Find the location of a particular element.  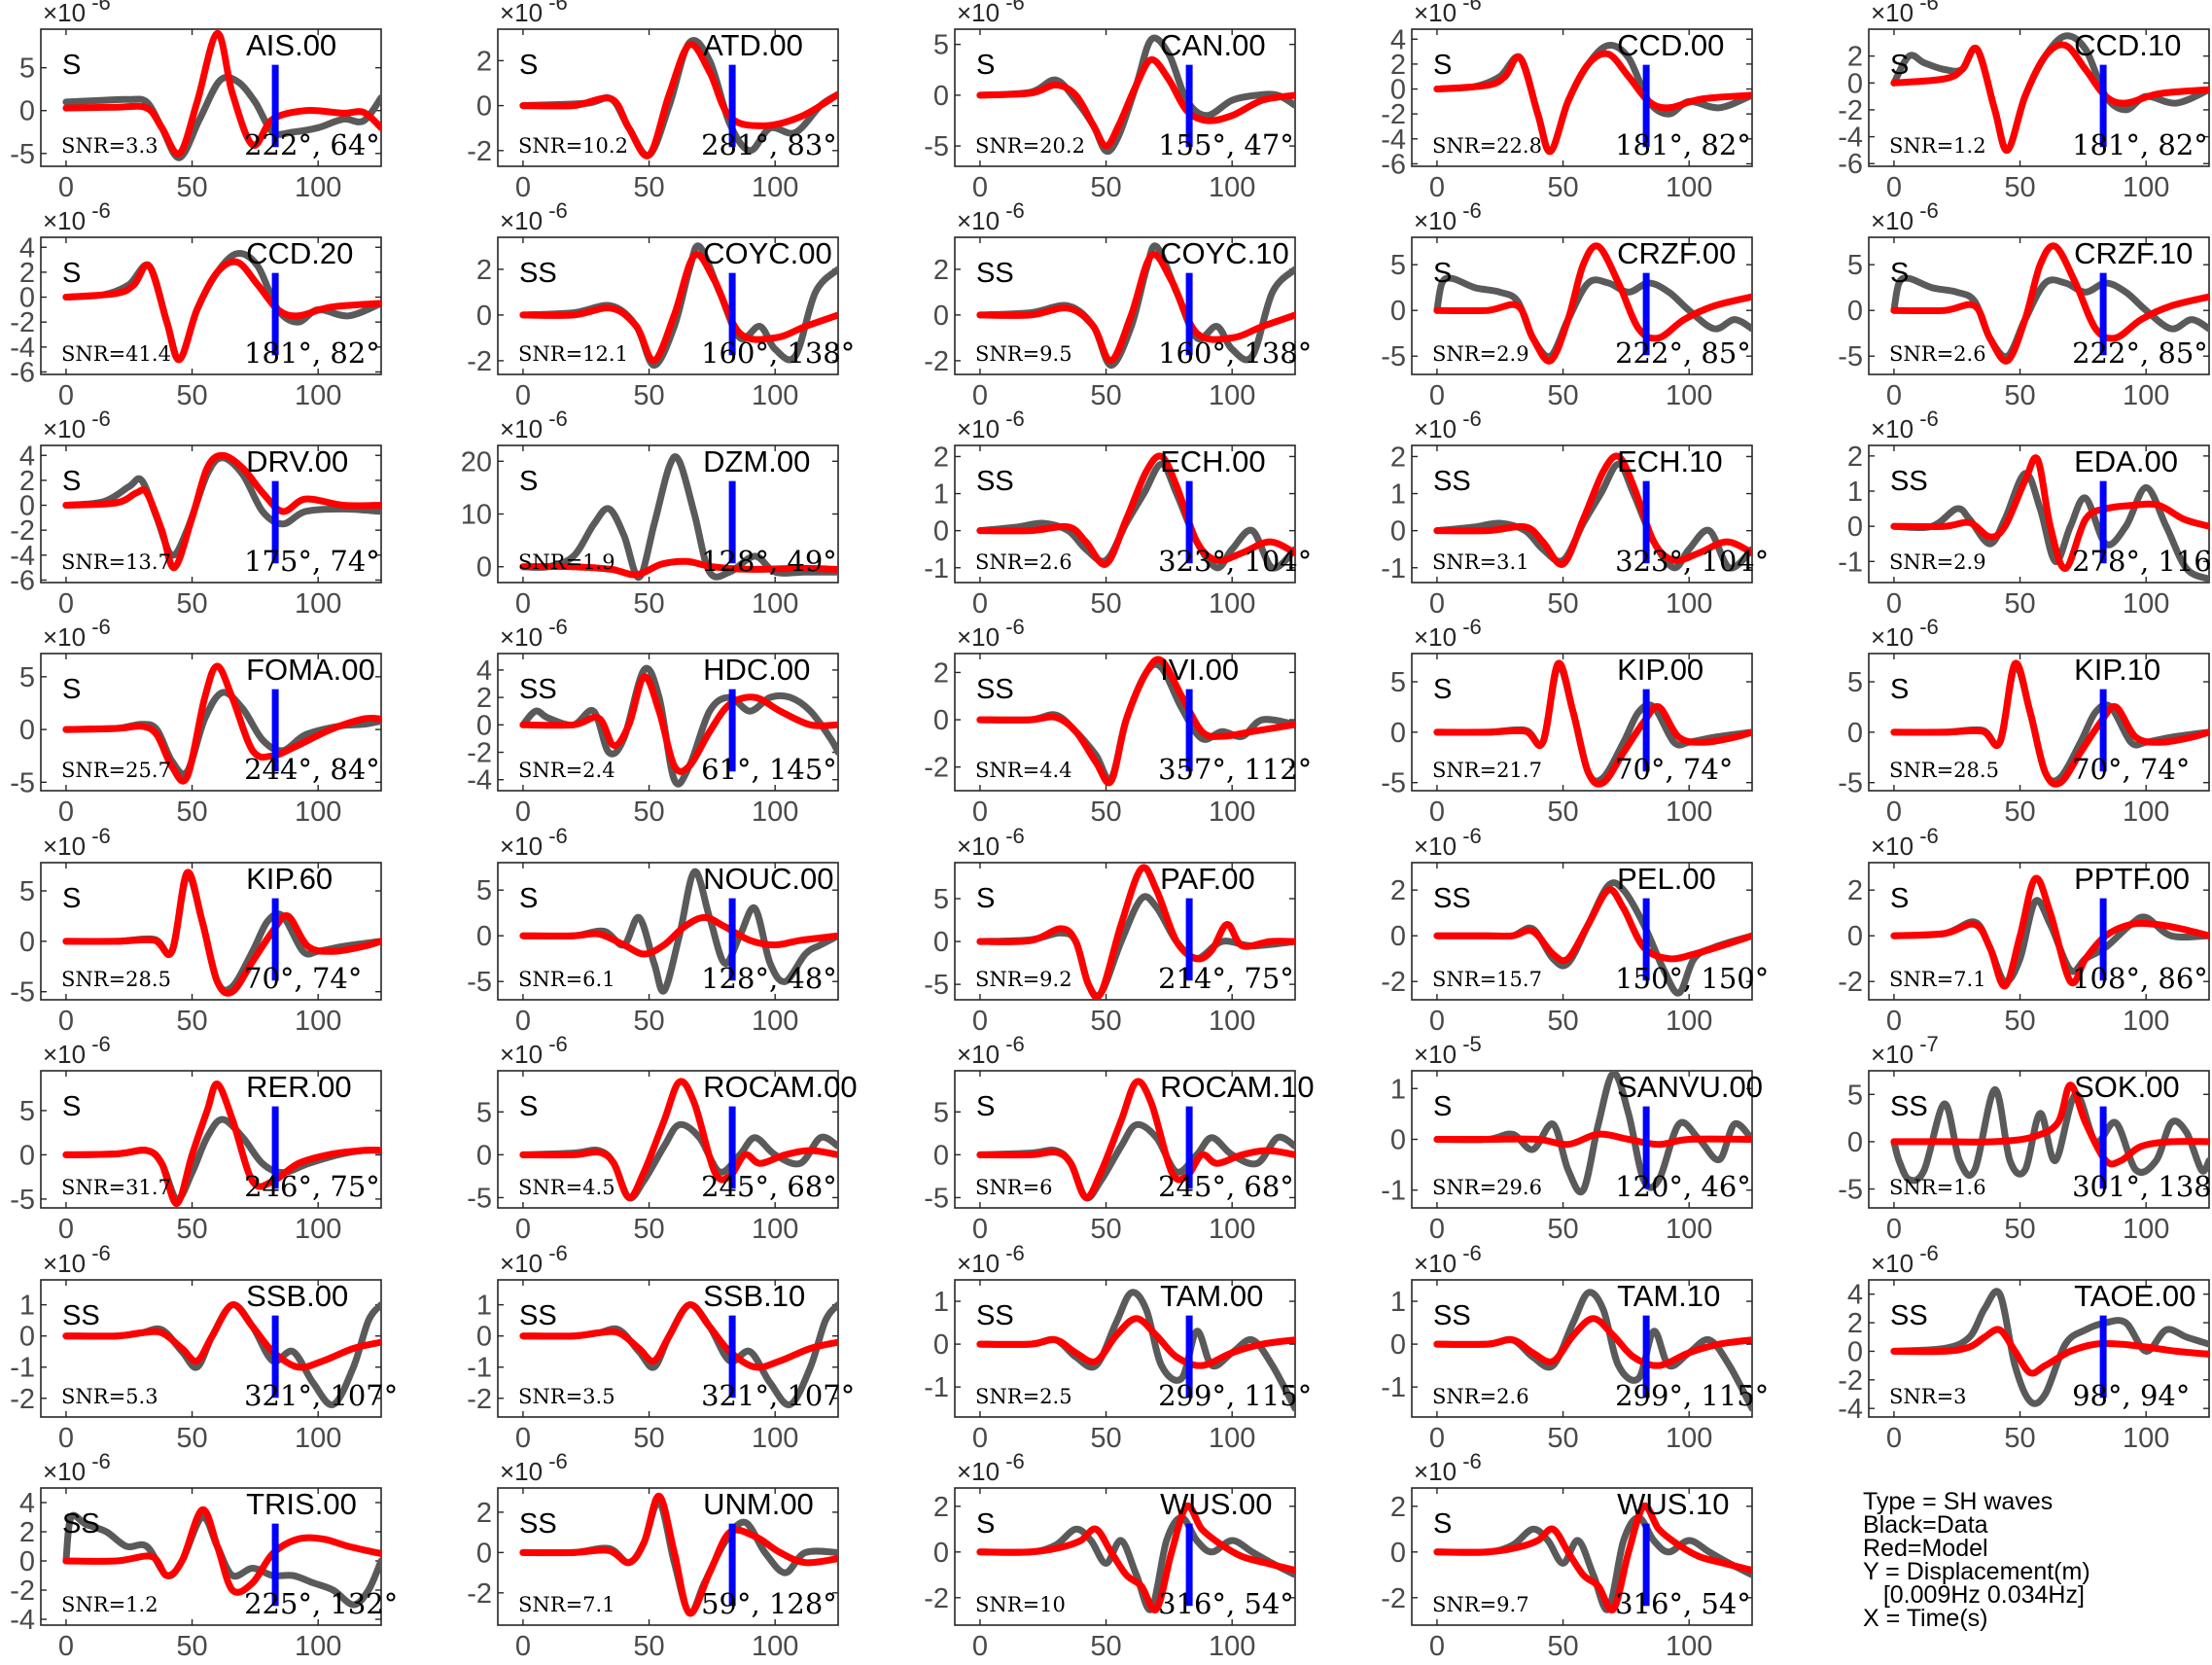

y-tick-label: -1 is located at coordinates (936, 569).